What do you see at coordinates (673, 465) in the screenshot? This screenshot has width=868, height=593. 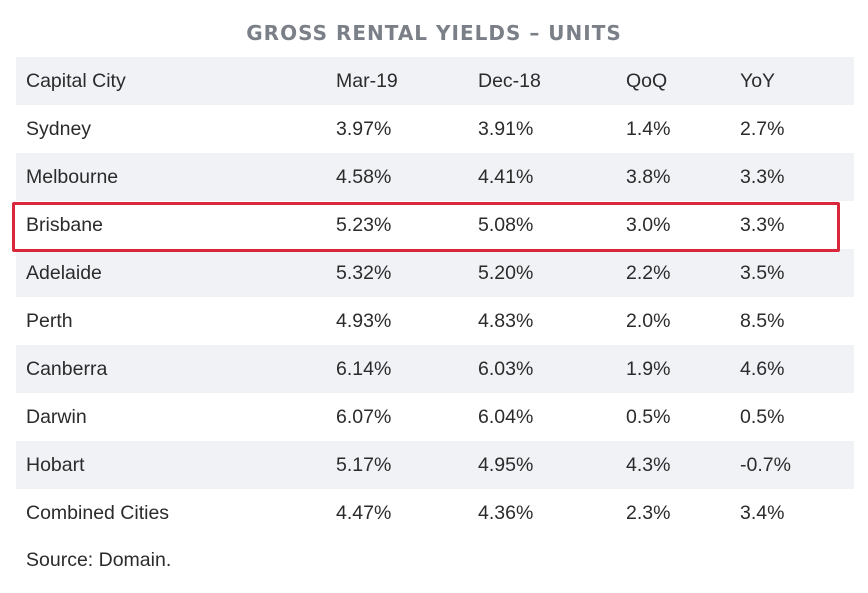 I see `cell-qoq: 4.3%` at bounding box center [673, 465].